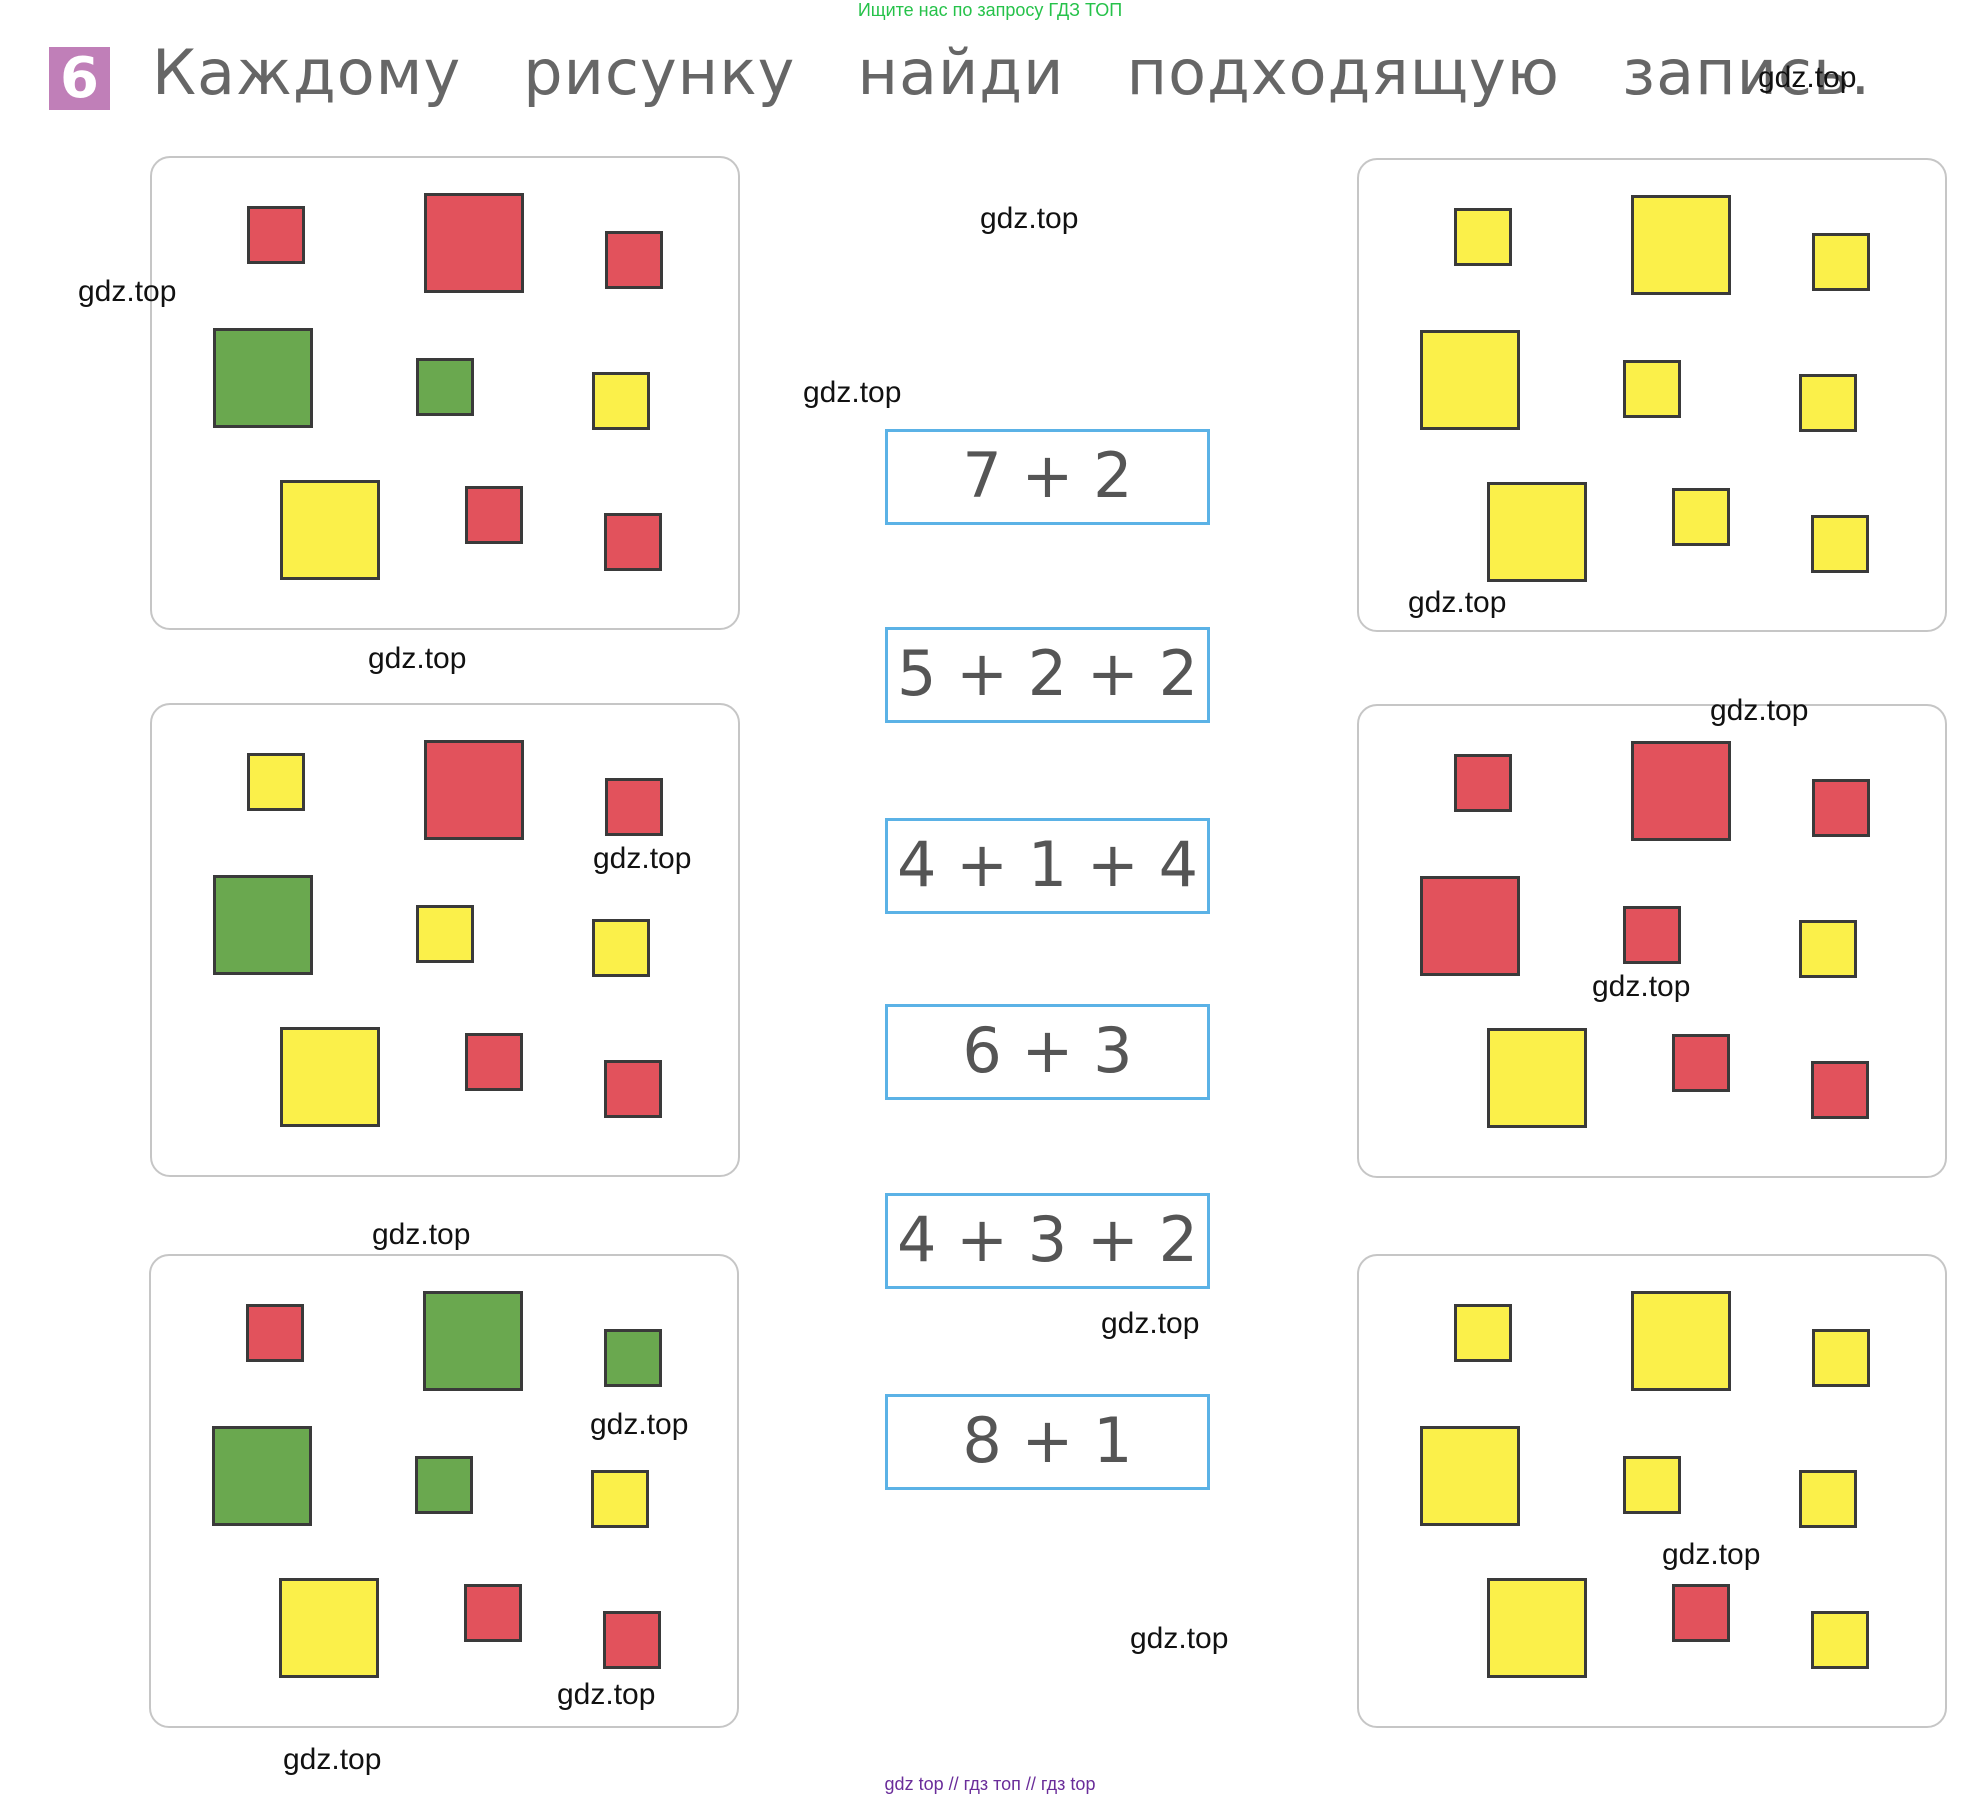 This screenshot has width=1980, height=1810. Describe the element at coordinates (1047, 675) in the screenshot. I see `expression-card: 5 + 2 + 2` at that location.